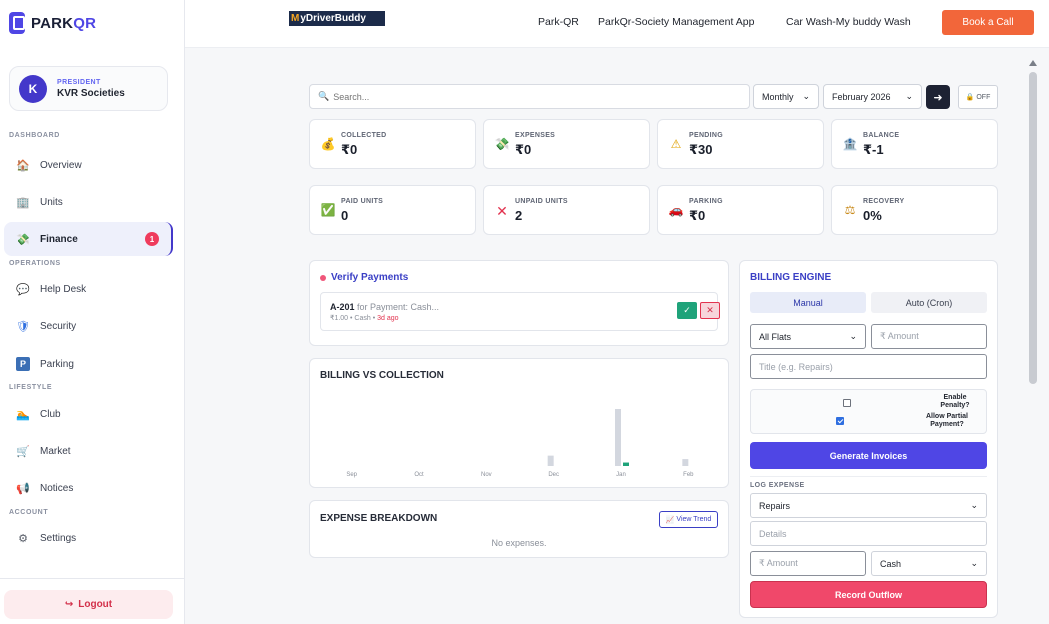 Image resolution: width=1049 pixels, height=624 pixels. What do you see at coordinates (23, 202) in the screenshot?
I see `building-icon: 🏢` at bounding box center [23, 202].